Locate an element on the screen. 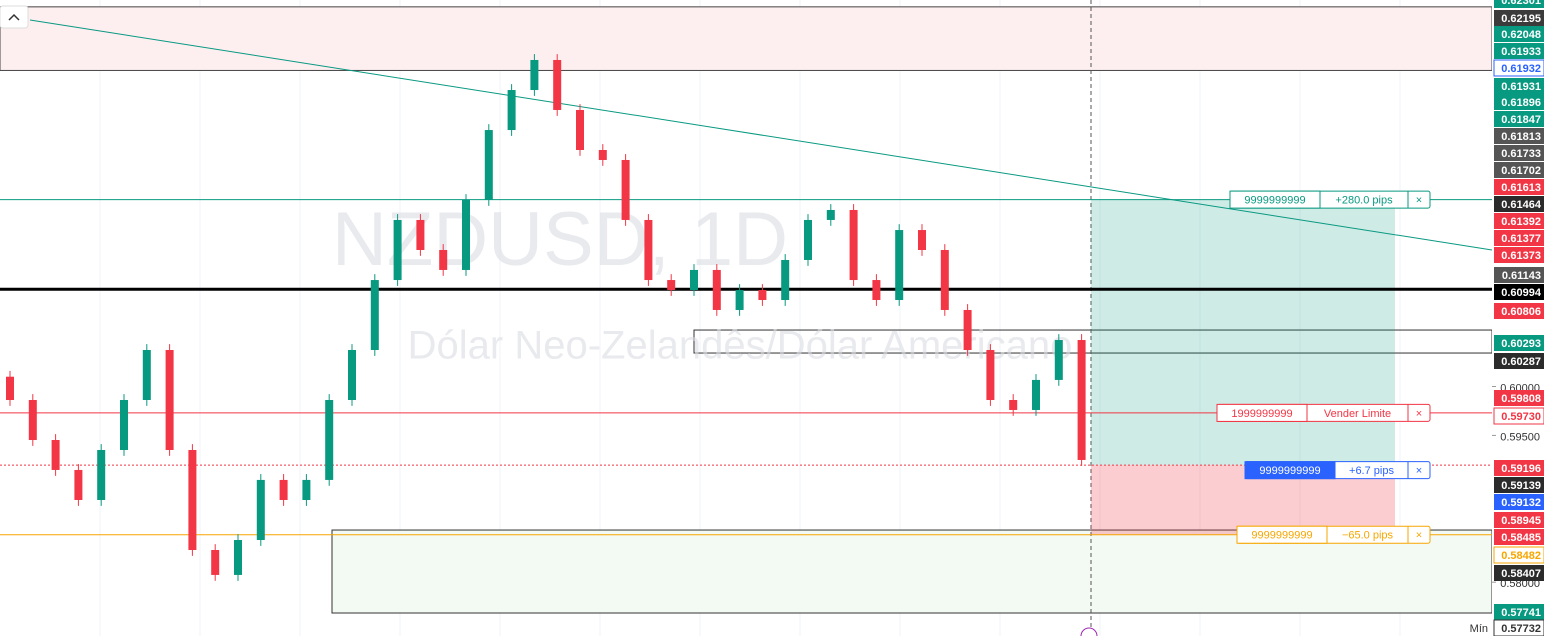  price-label: 0.61702 is located at coordinates (1521, 171).